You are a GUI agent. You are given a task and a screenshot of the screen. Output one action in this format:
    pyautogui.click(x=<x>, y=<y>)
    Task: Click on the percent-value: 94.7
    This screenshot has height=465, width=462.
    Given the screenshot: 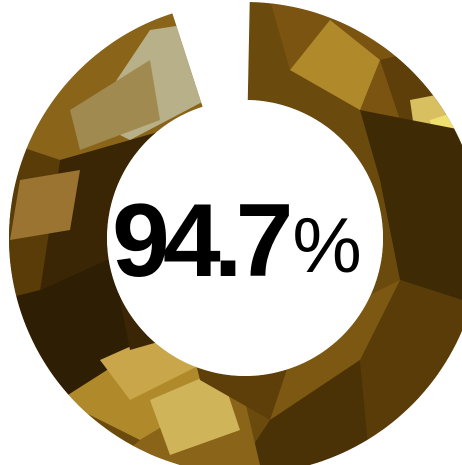 What is the action you would take?
    pyautogui.click(x=202, y=241)
    